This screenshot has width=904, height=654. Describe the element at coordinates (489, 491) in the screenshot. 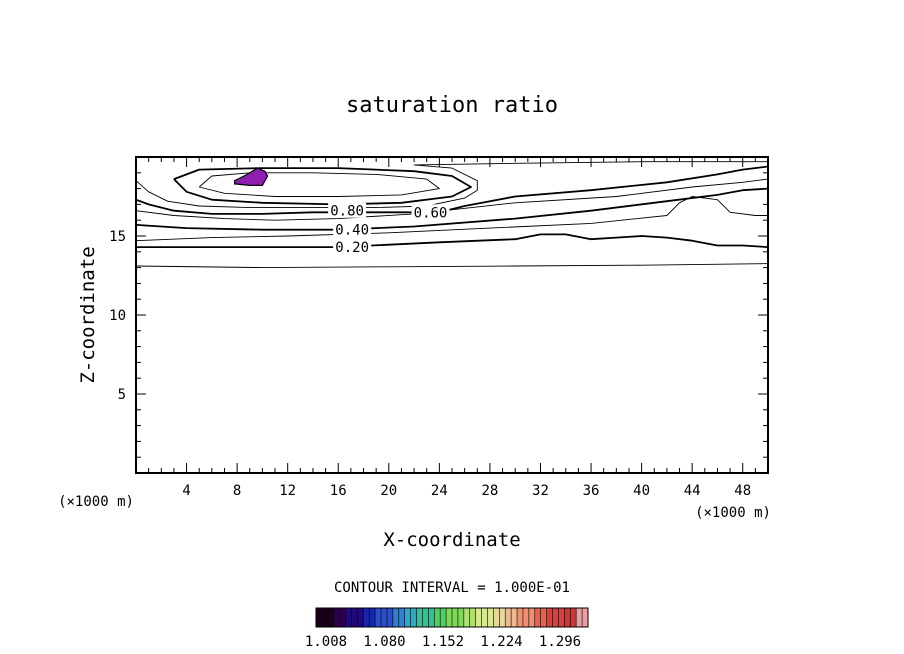

I see `x-tick-label: 28` at that location.